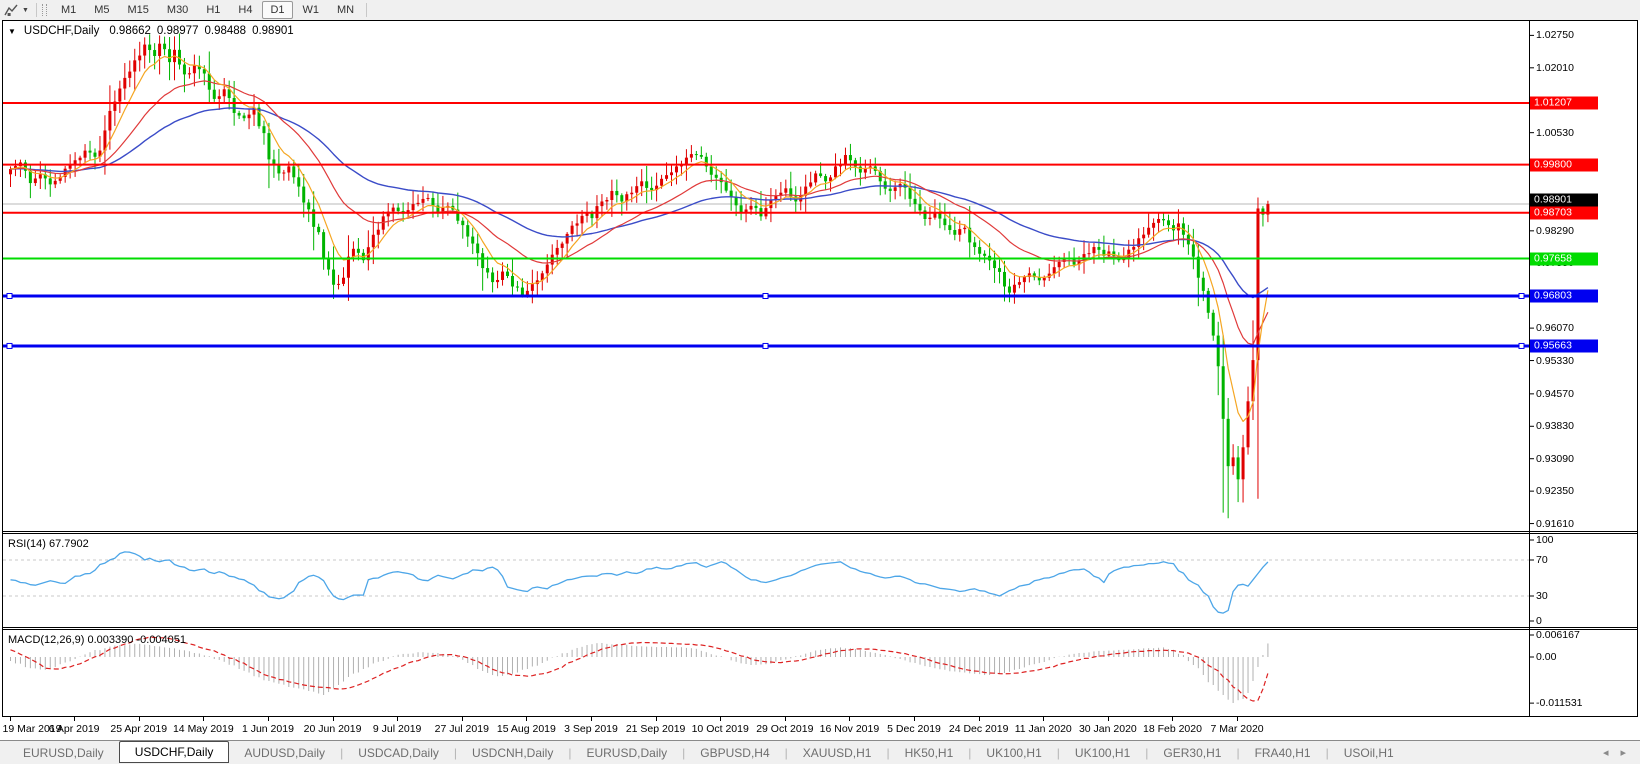 Image resolution: width=1640 pixels, height=764 pixels. Describe the element at coordinates (277, 10) in the screenshot. I see `timeframe-button-D1: D1` at that location.